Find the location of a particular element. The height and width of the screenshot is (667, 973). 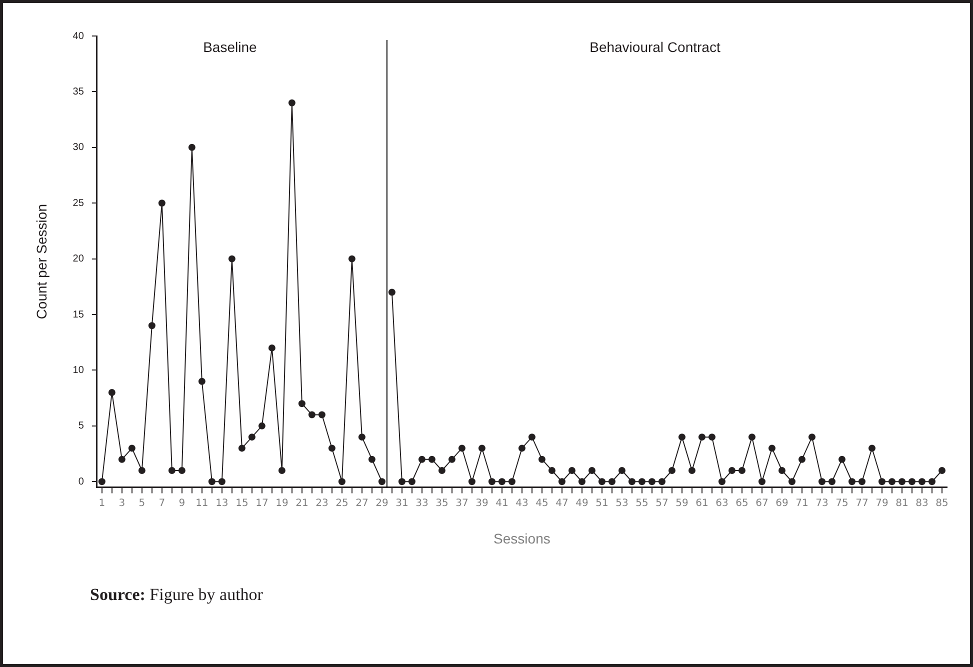

x-tick-label: 17 is located at coordinates (262, 503).